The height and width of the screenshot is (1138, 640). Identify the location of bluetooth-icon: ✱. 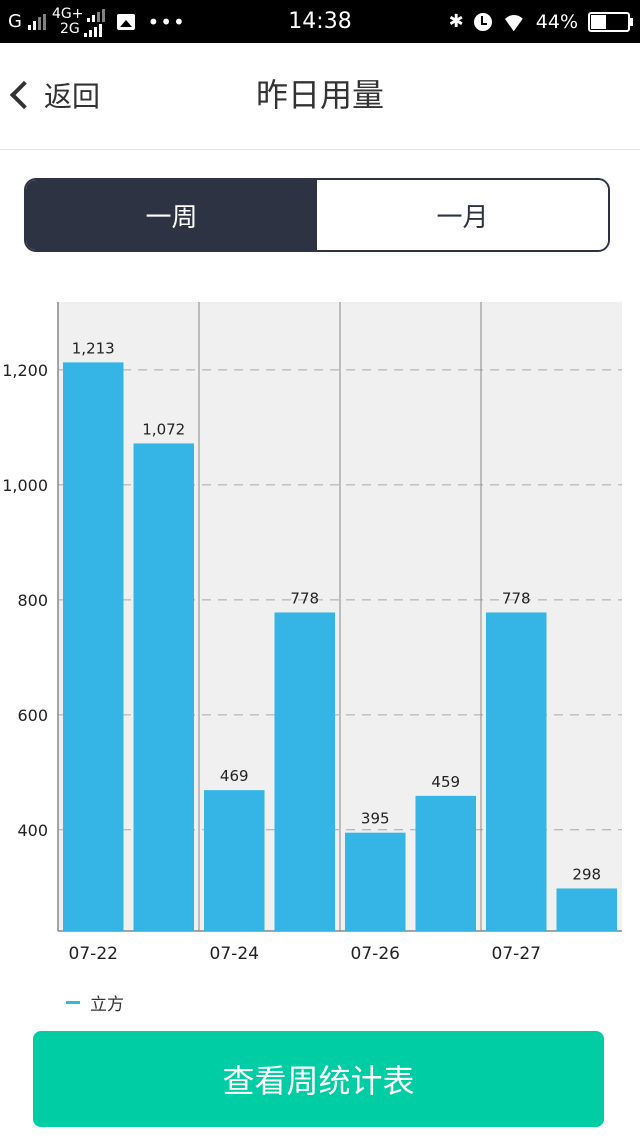
(456, 21).